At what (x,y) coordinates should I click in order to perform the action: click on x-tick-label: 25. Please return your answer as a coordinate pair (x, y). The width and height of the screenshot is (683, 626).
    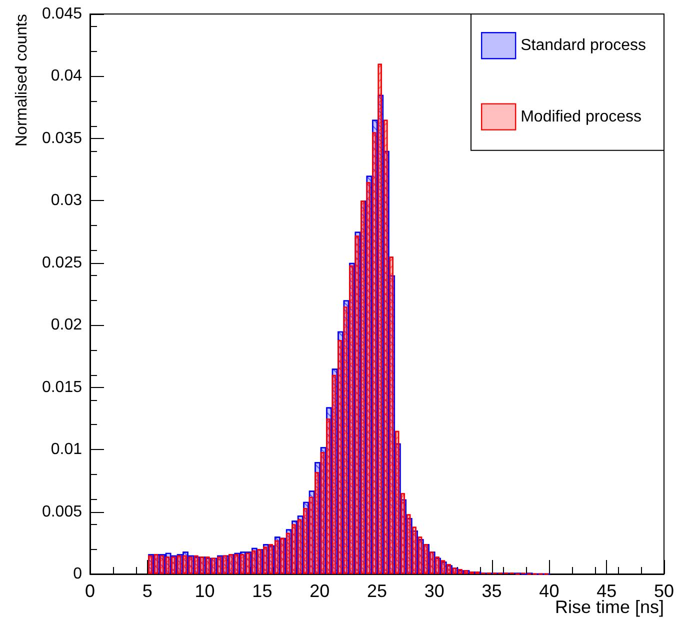
    Looking at the image, I should click on (377, 591).